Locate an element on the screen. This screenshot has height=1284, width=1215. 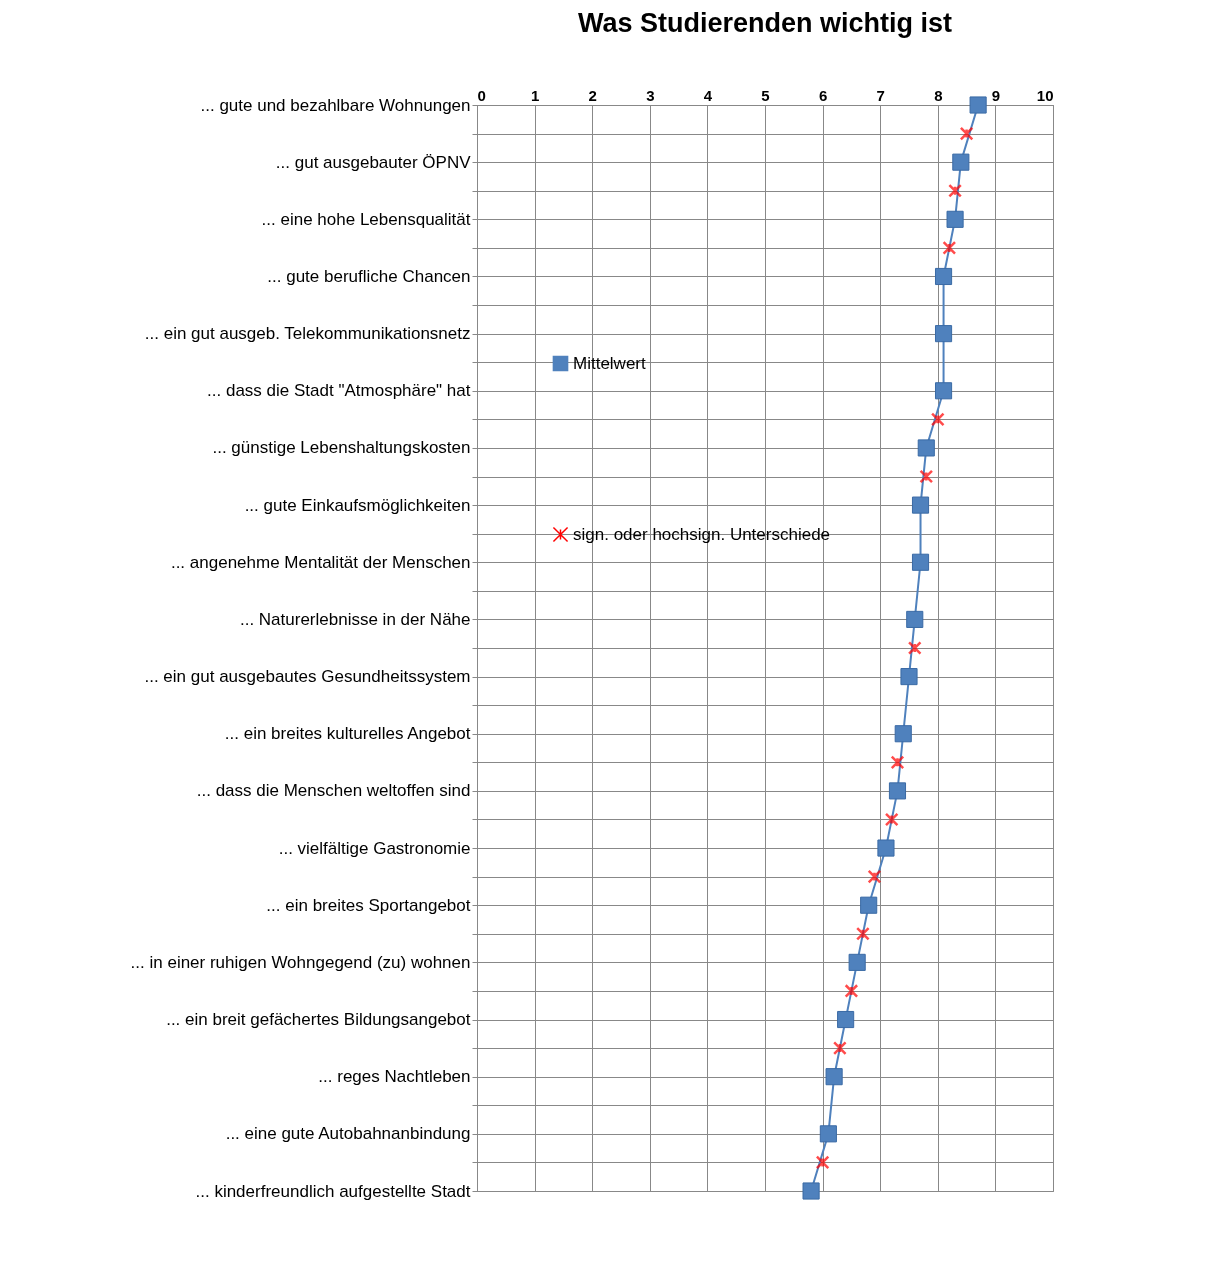
legend-label: Mittelwert is located at coordinates (610, 363).